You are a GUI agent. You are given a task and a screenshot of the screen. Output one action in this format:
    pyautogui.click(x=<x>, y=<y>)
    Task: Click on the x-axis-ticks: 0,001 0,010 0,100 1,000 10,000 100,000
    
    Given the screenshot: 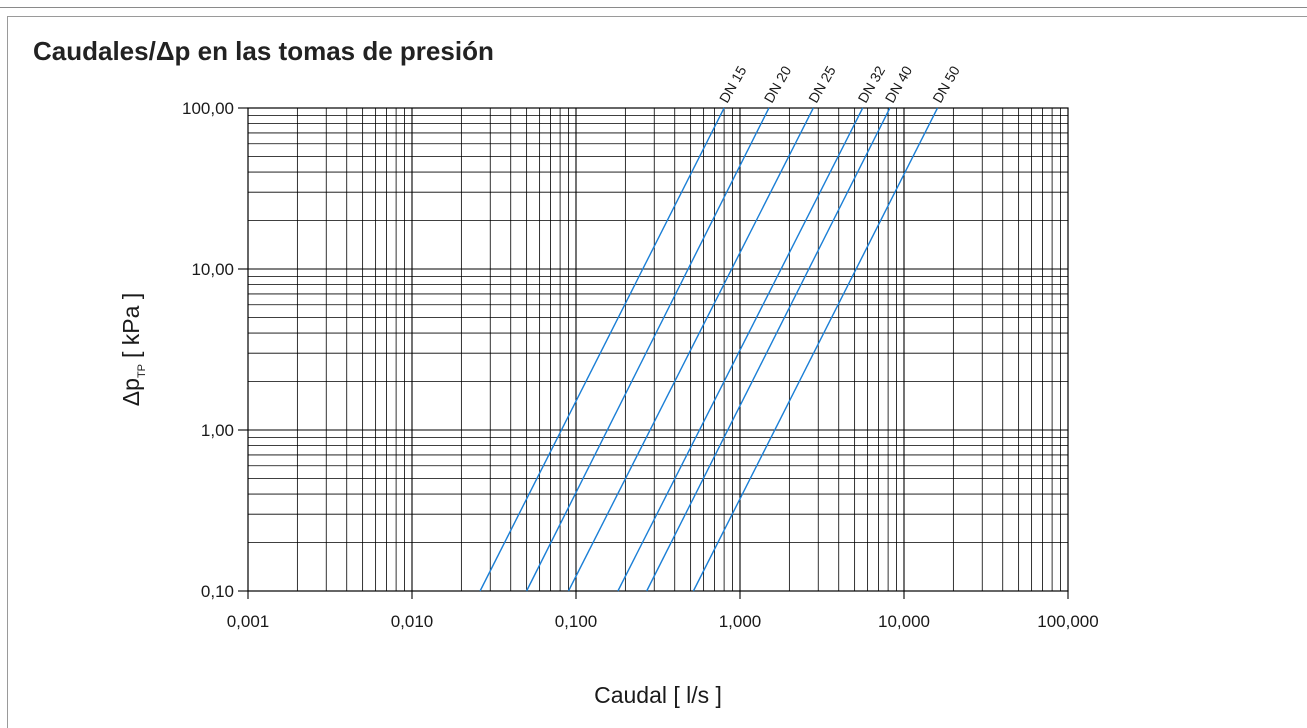 What is the action you would take?
    pyautogui.click(x=663, y=611)
    